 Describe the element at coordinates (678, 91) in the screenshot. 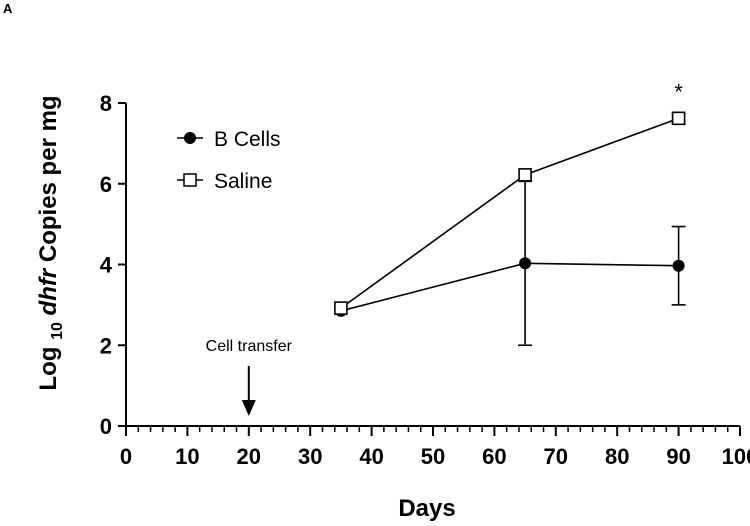

I see `significance-star: *` at that location.